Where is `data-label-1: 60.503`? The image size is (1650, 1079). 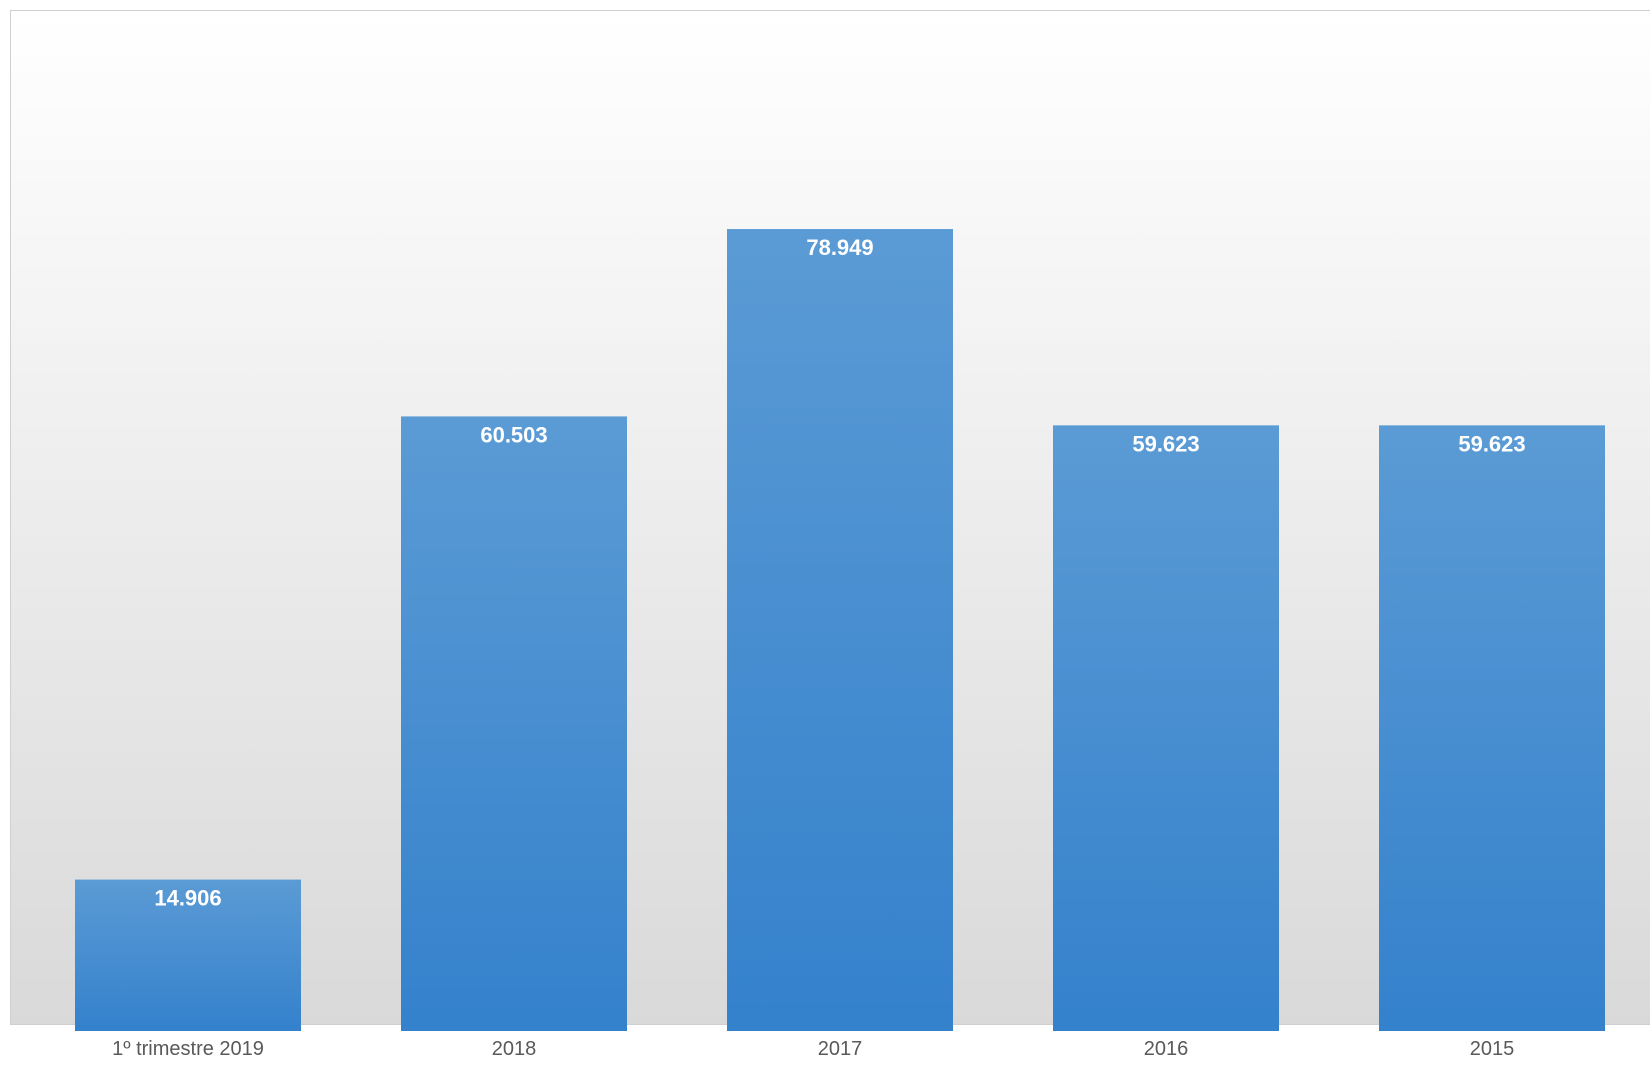 data-label-1: 60.503 is located at coordinates (513, 434).